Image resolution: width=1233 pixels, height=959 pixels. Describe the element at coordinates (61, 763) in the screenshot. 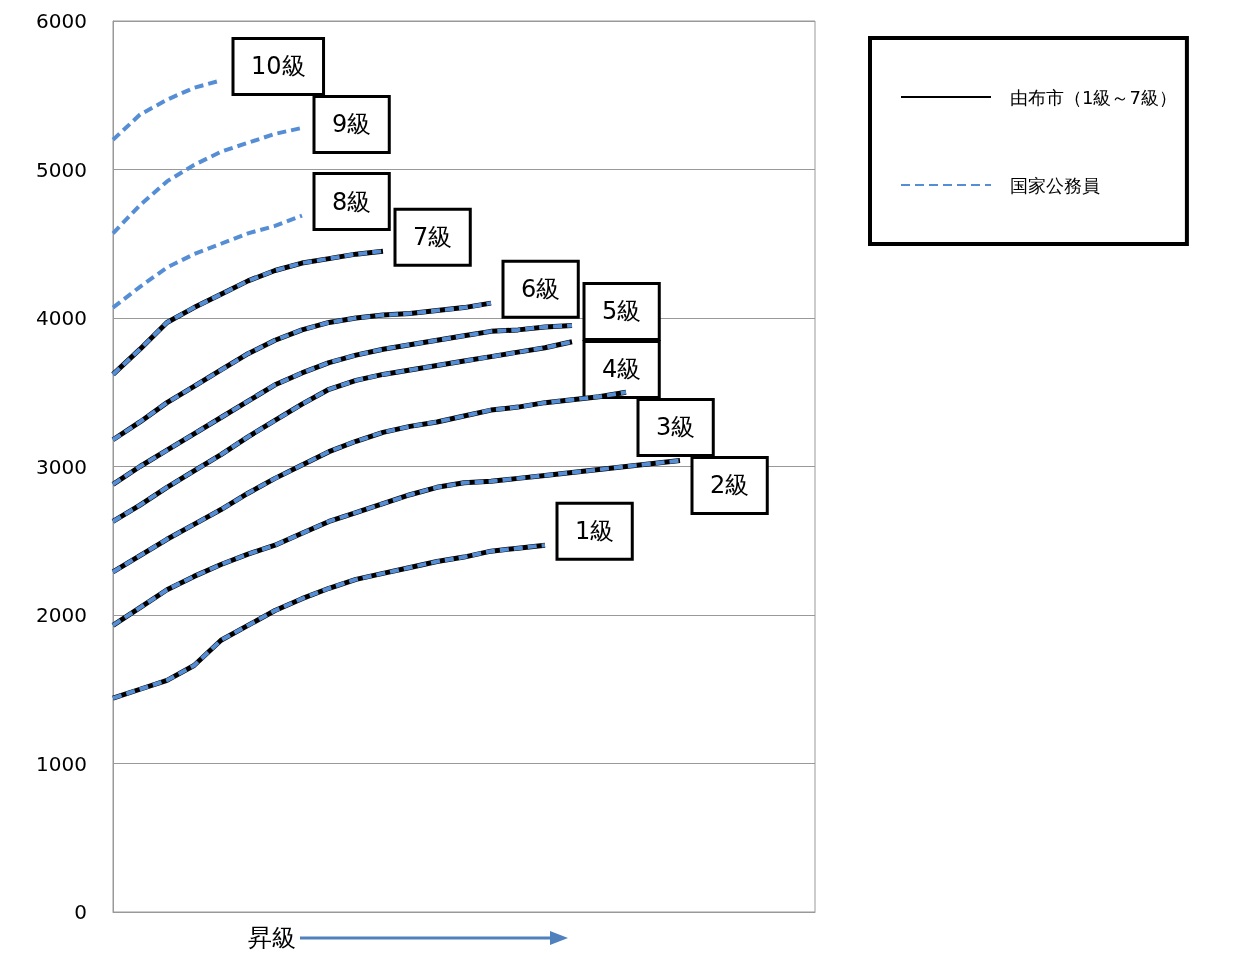

I see `y-tick-label: 1000` at that location.